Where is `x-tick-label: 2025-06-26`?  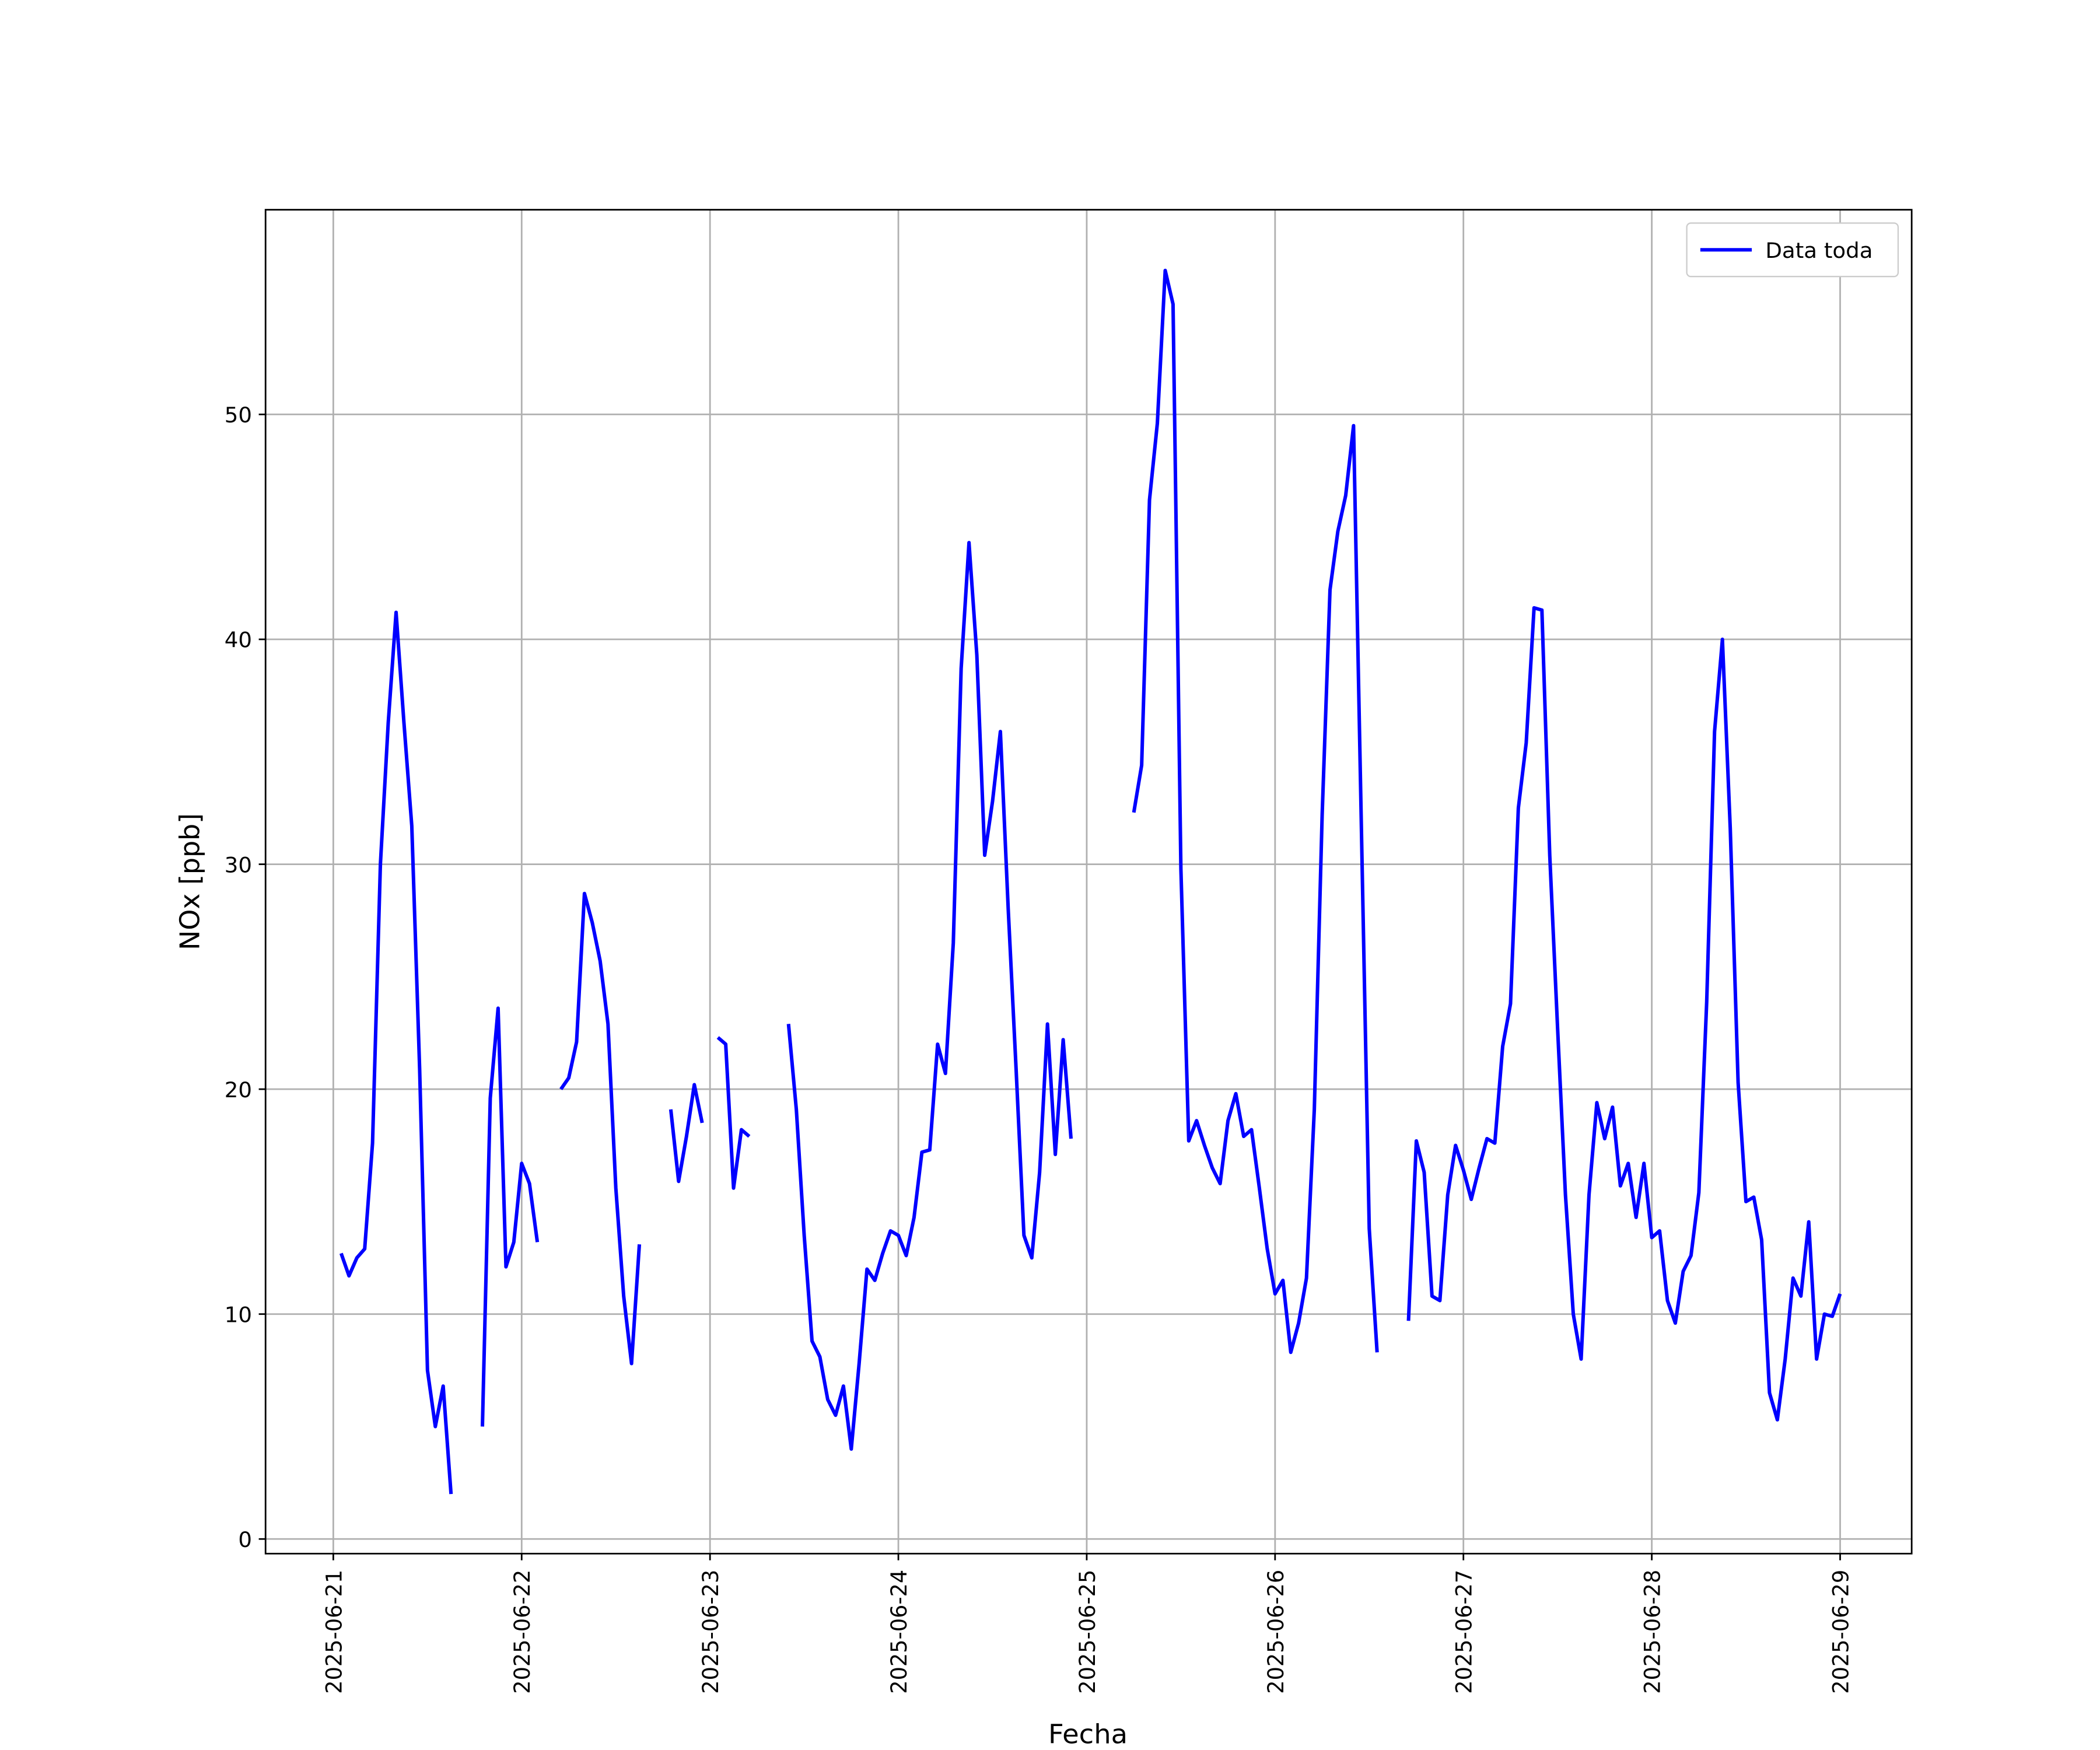
x-tick-label: 2025-06-26 is located at coordinates (1276, 1632).